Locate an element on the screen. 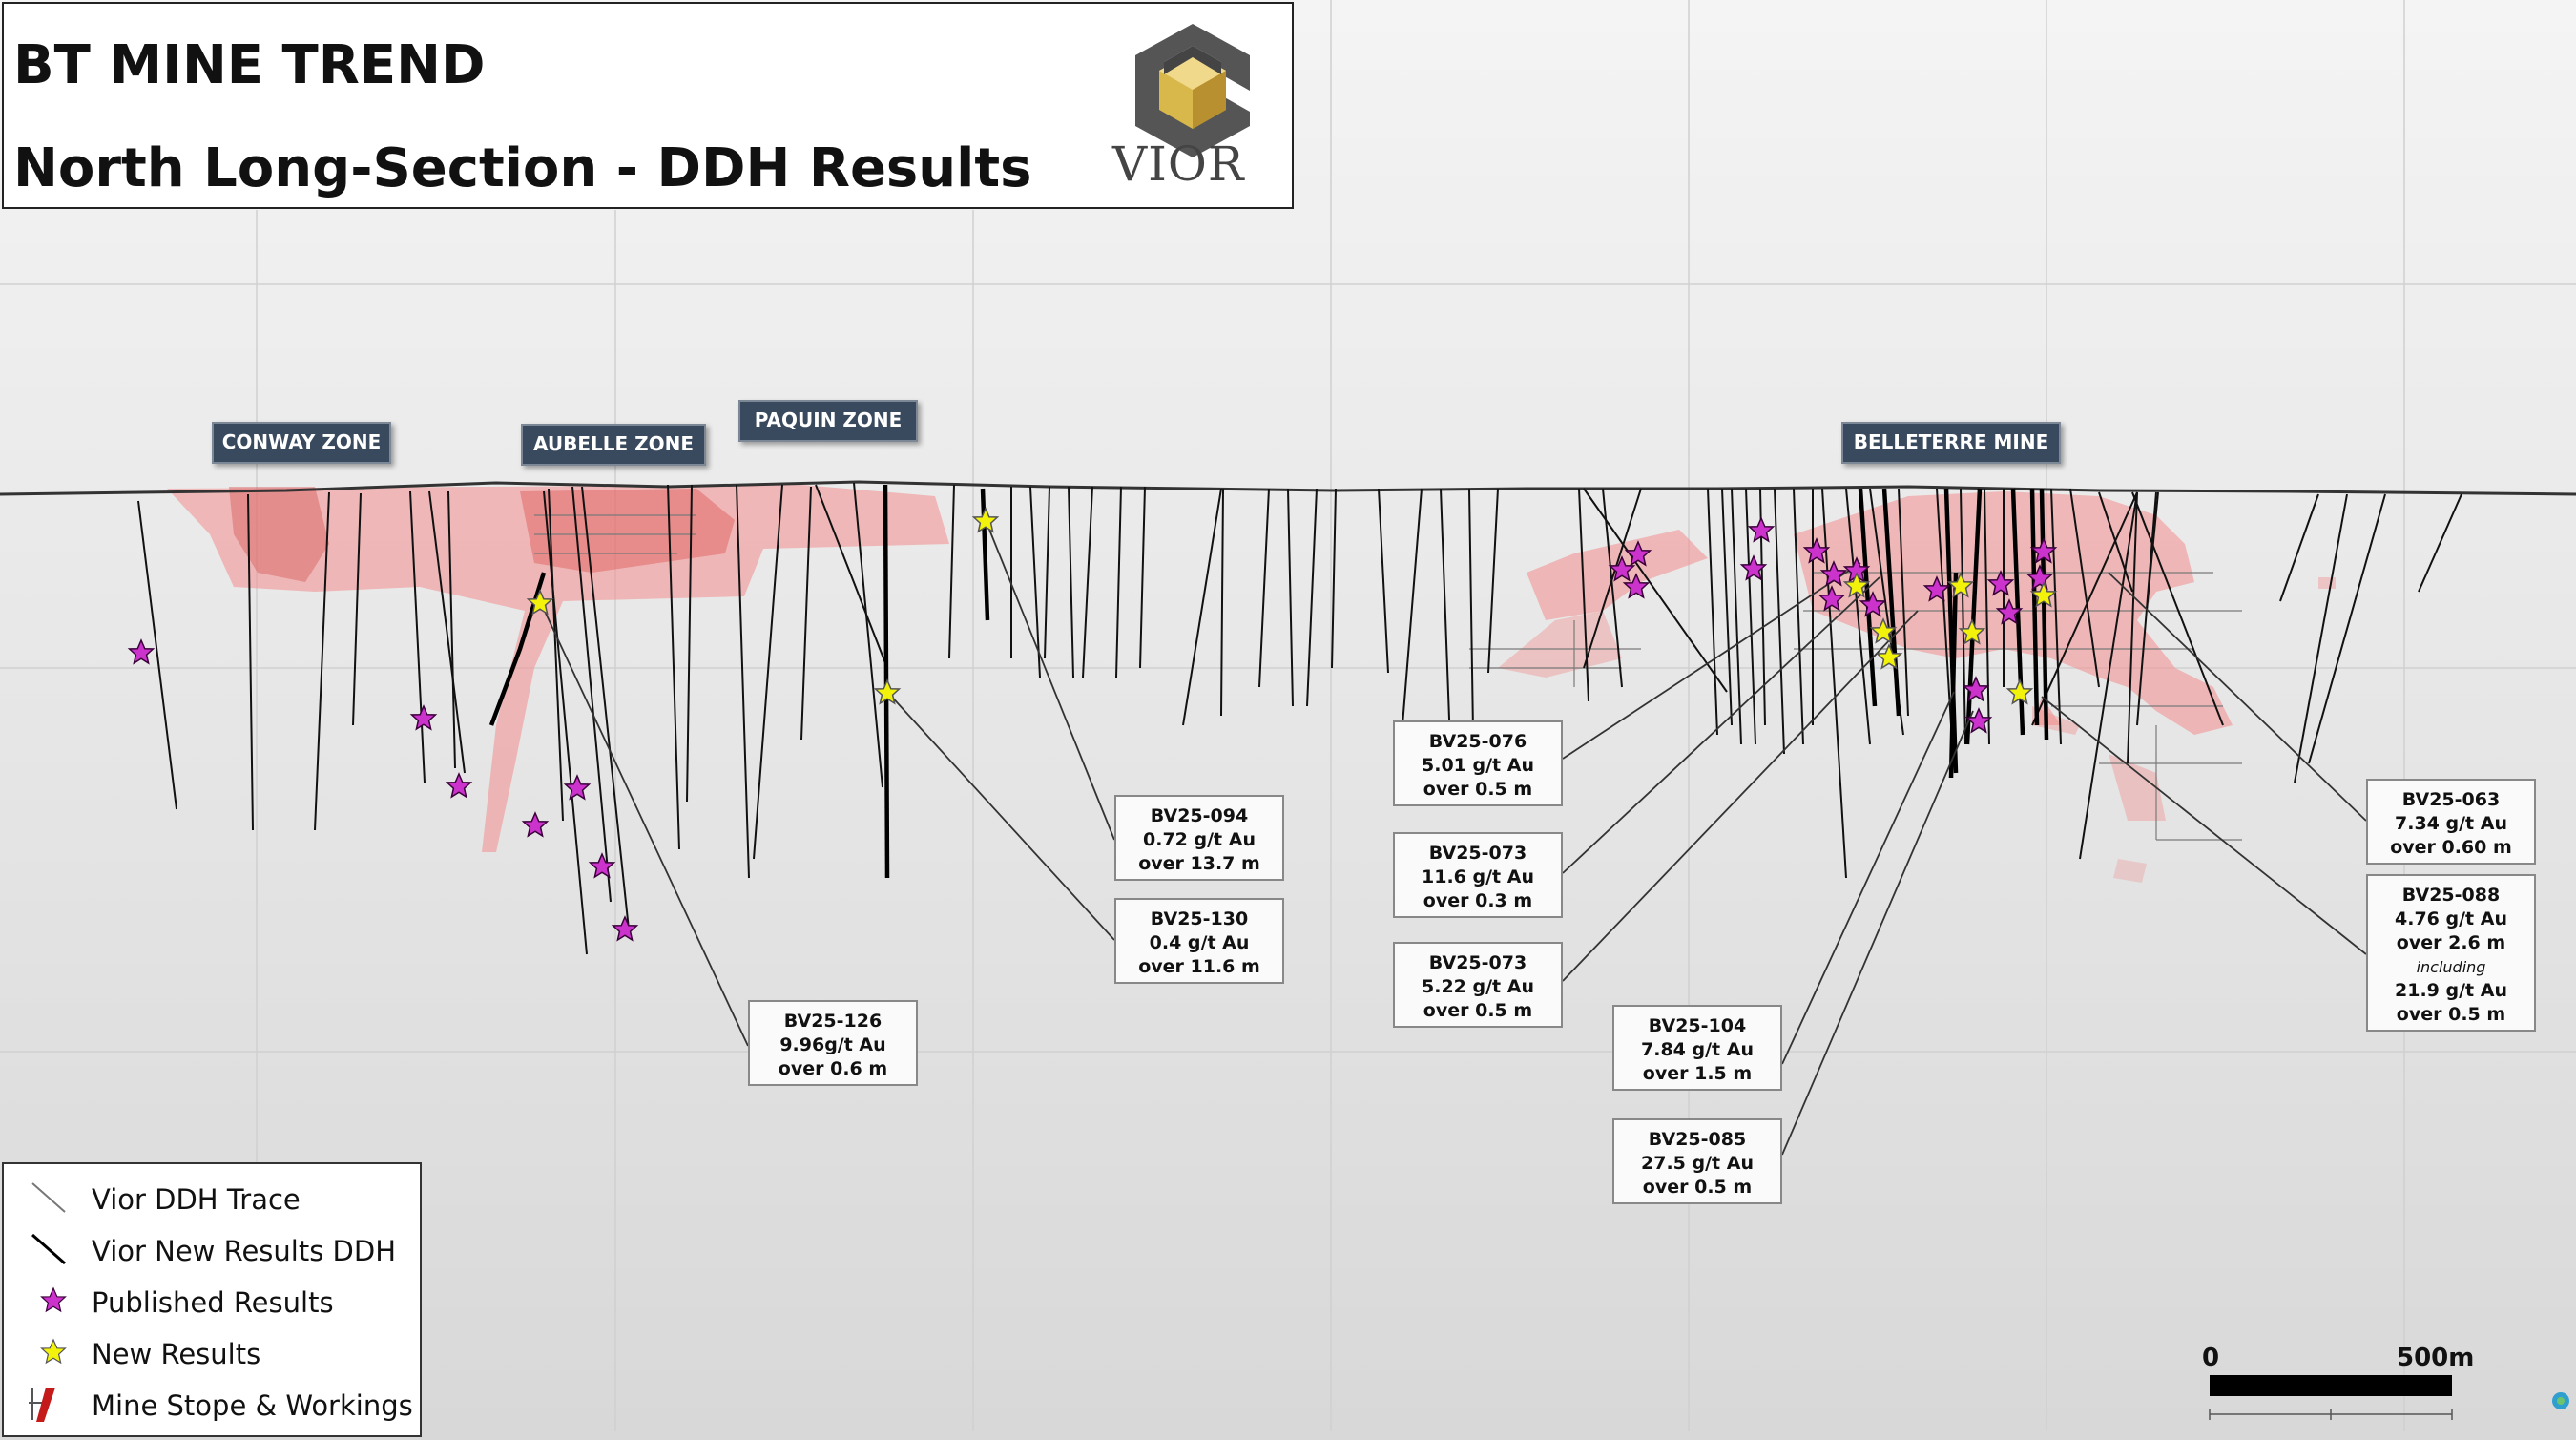 This screenshot has height=1440, width=2576. legend-label: Vior DDH Trace is located at coordinates (196, 1199).